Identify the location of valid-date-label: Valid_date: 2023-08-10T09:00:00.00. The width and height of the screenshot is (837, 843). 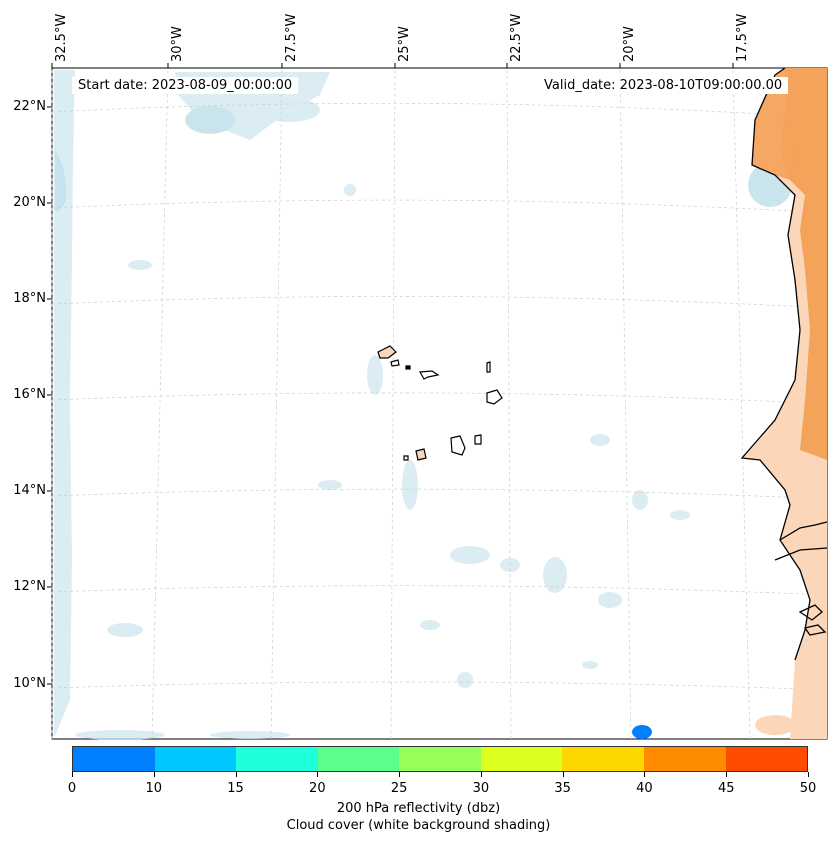
(663, 85).